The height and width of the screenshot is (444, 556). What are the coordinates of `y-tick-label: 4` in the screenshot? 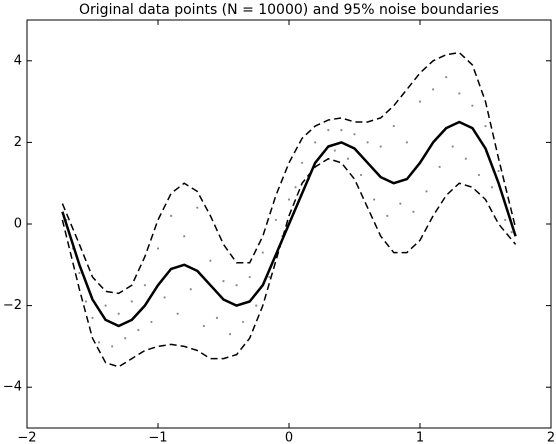 It's located at (18, 60).